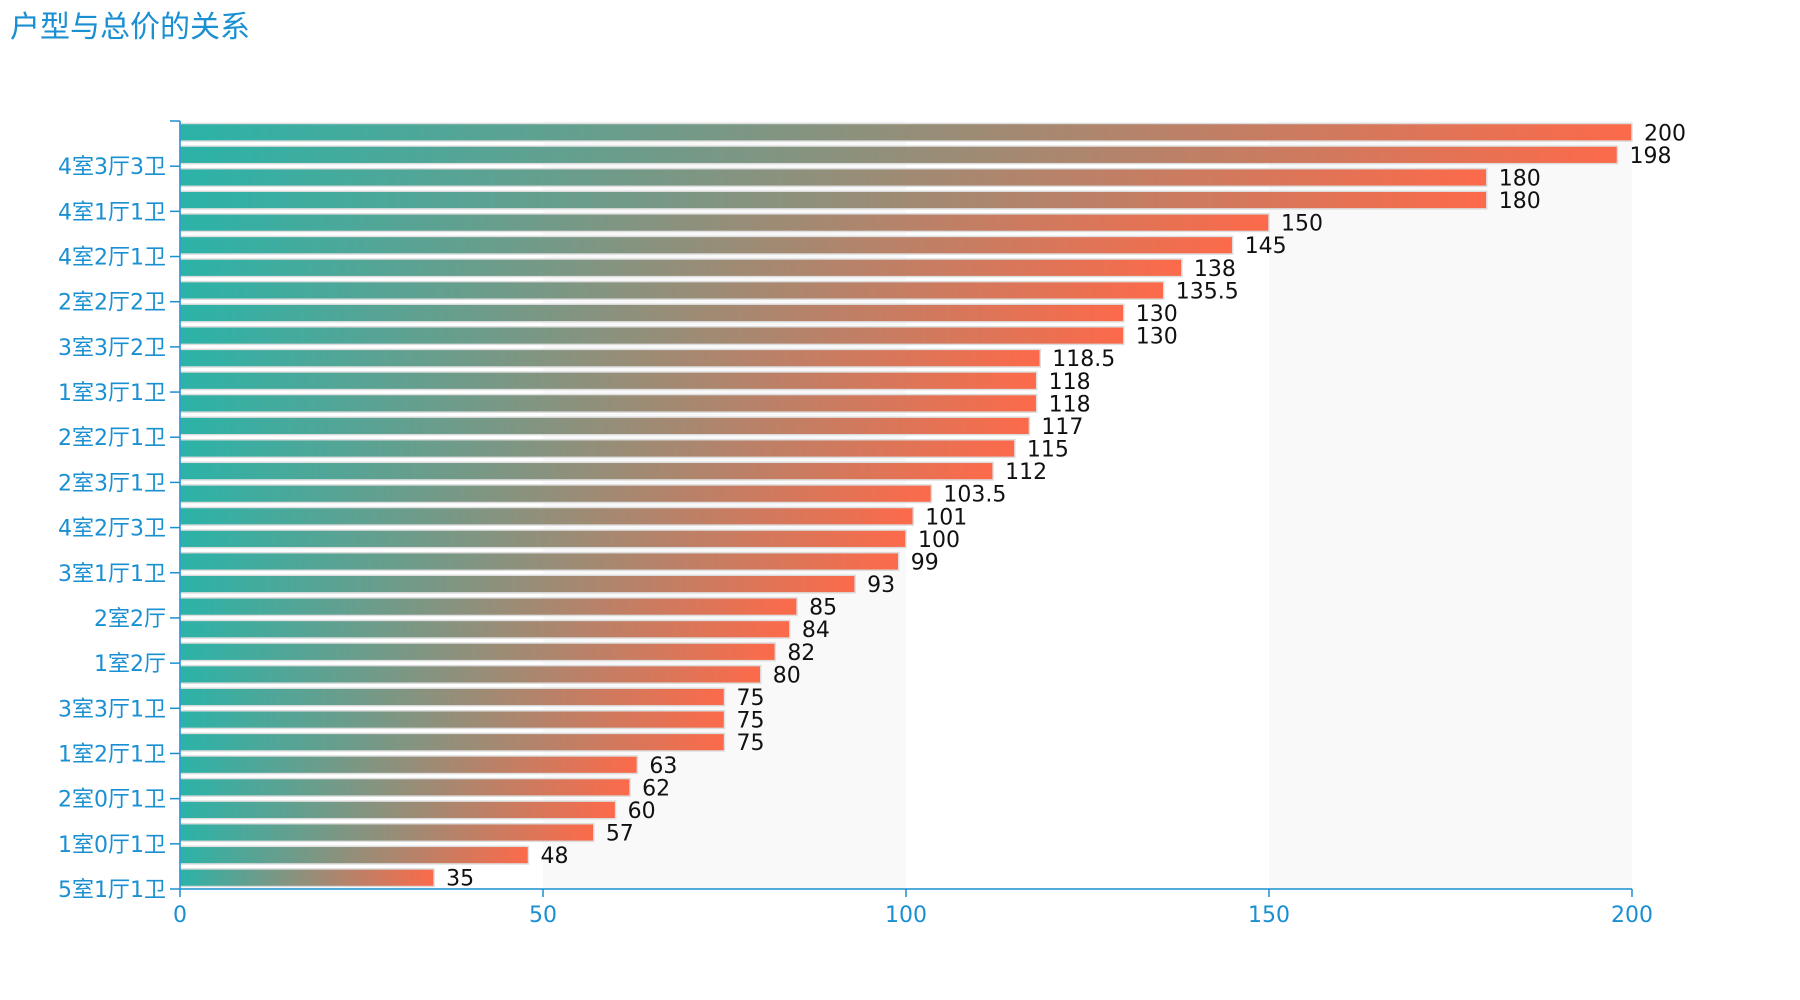  Describe the element at coordinates (663, 766) in the screenshot. I see `data-label: 63` at that location.